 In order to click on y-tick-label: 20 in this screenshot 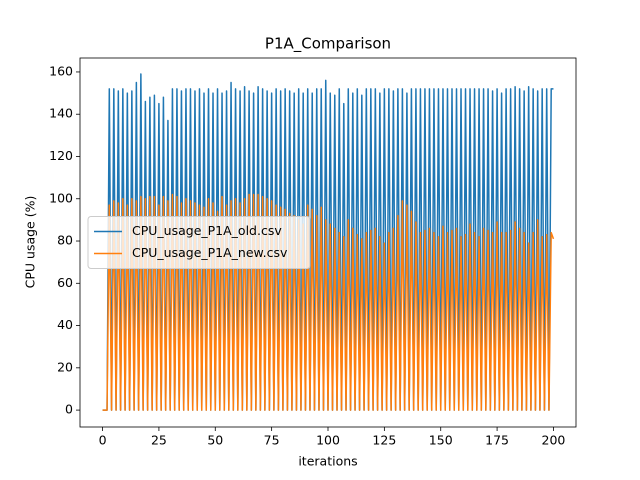, I will do `click(65, 366)`.